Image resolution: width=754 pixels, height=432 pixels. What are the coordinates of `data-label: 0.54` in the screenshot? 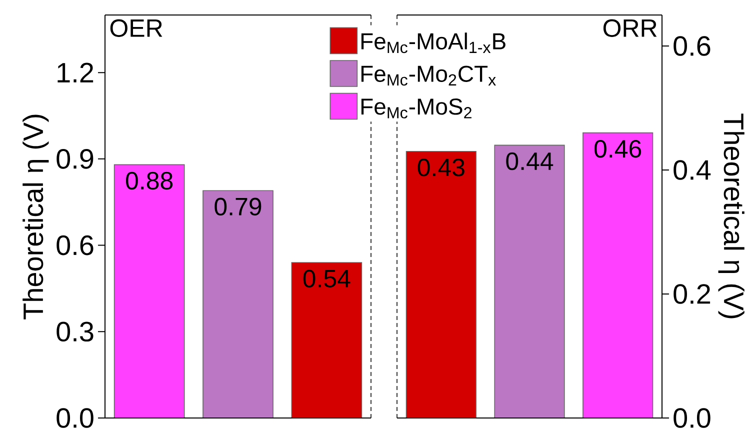 It's located at (326, 279).